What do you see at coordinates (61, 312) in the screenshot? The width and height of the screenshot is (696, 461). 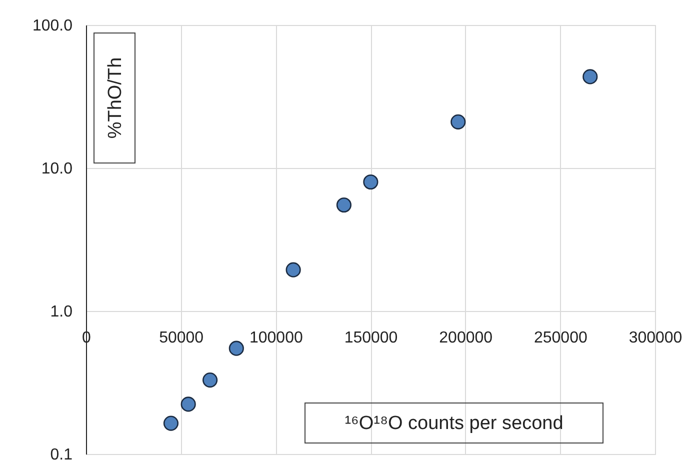 I see `y-tick-label: 1.0` at bounding box center [61, 312].